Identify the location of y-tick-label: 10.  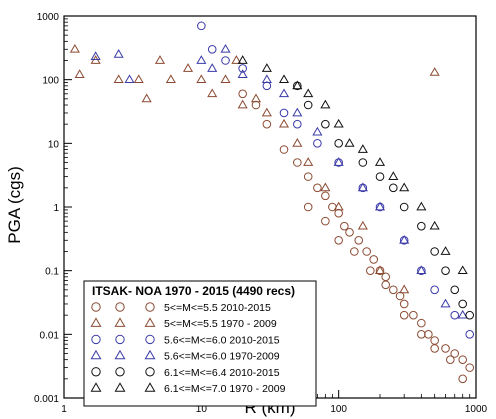
(54, 144).